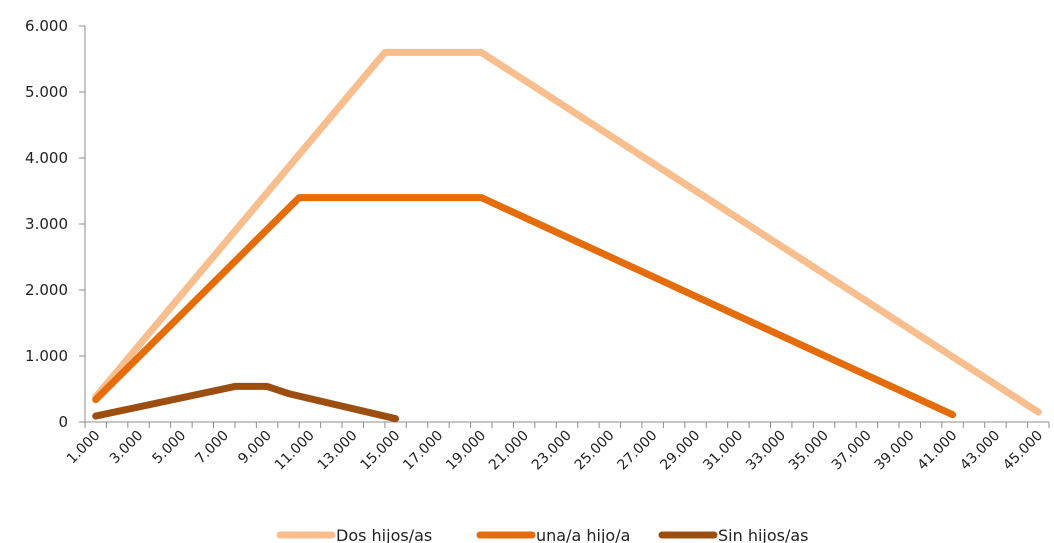 The image size is (1054, 543). What do you see at coordinates (295, 451) in the screenshot?
I see `x-tick-label: 11.000` at bounding box center [295, 451].